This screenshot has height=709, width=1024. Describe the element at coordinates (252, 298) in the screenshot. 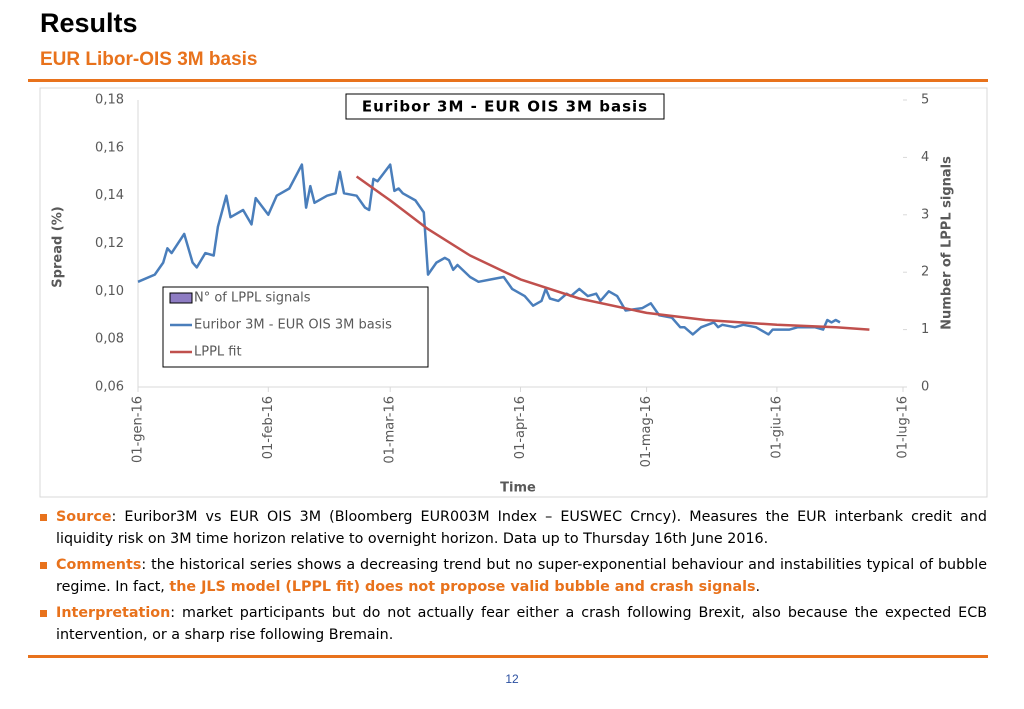

I see `legend-label: N° of LPPL signals` at that location.